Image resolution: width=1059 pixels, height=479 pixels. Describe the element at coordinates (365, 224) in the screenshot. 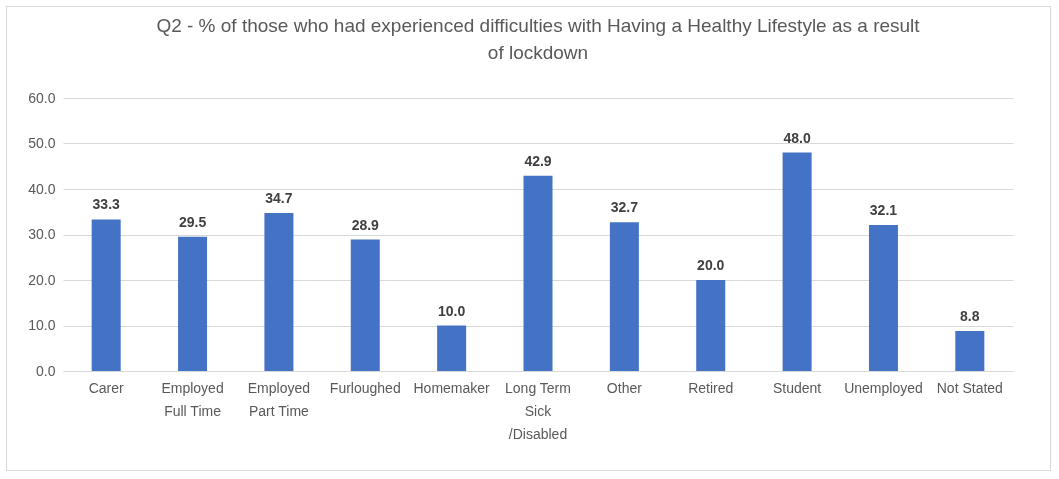

I see `data-label: 28.9` at that location.